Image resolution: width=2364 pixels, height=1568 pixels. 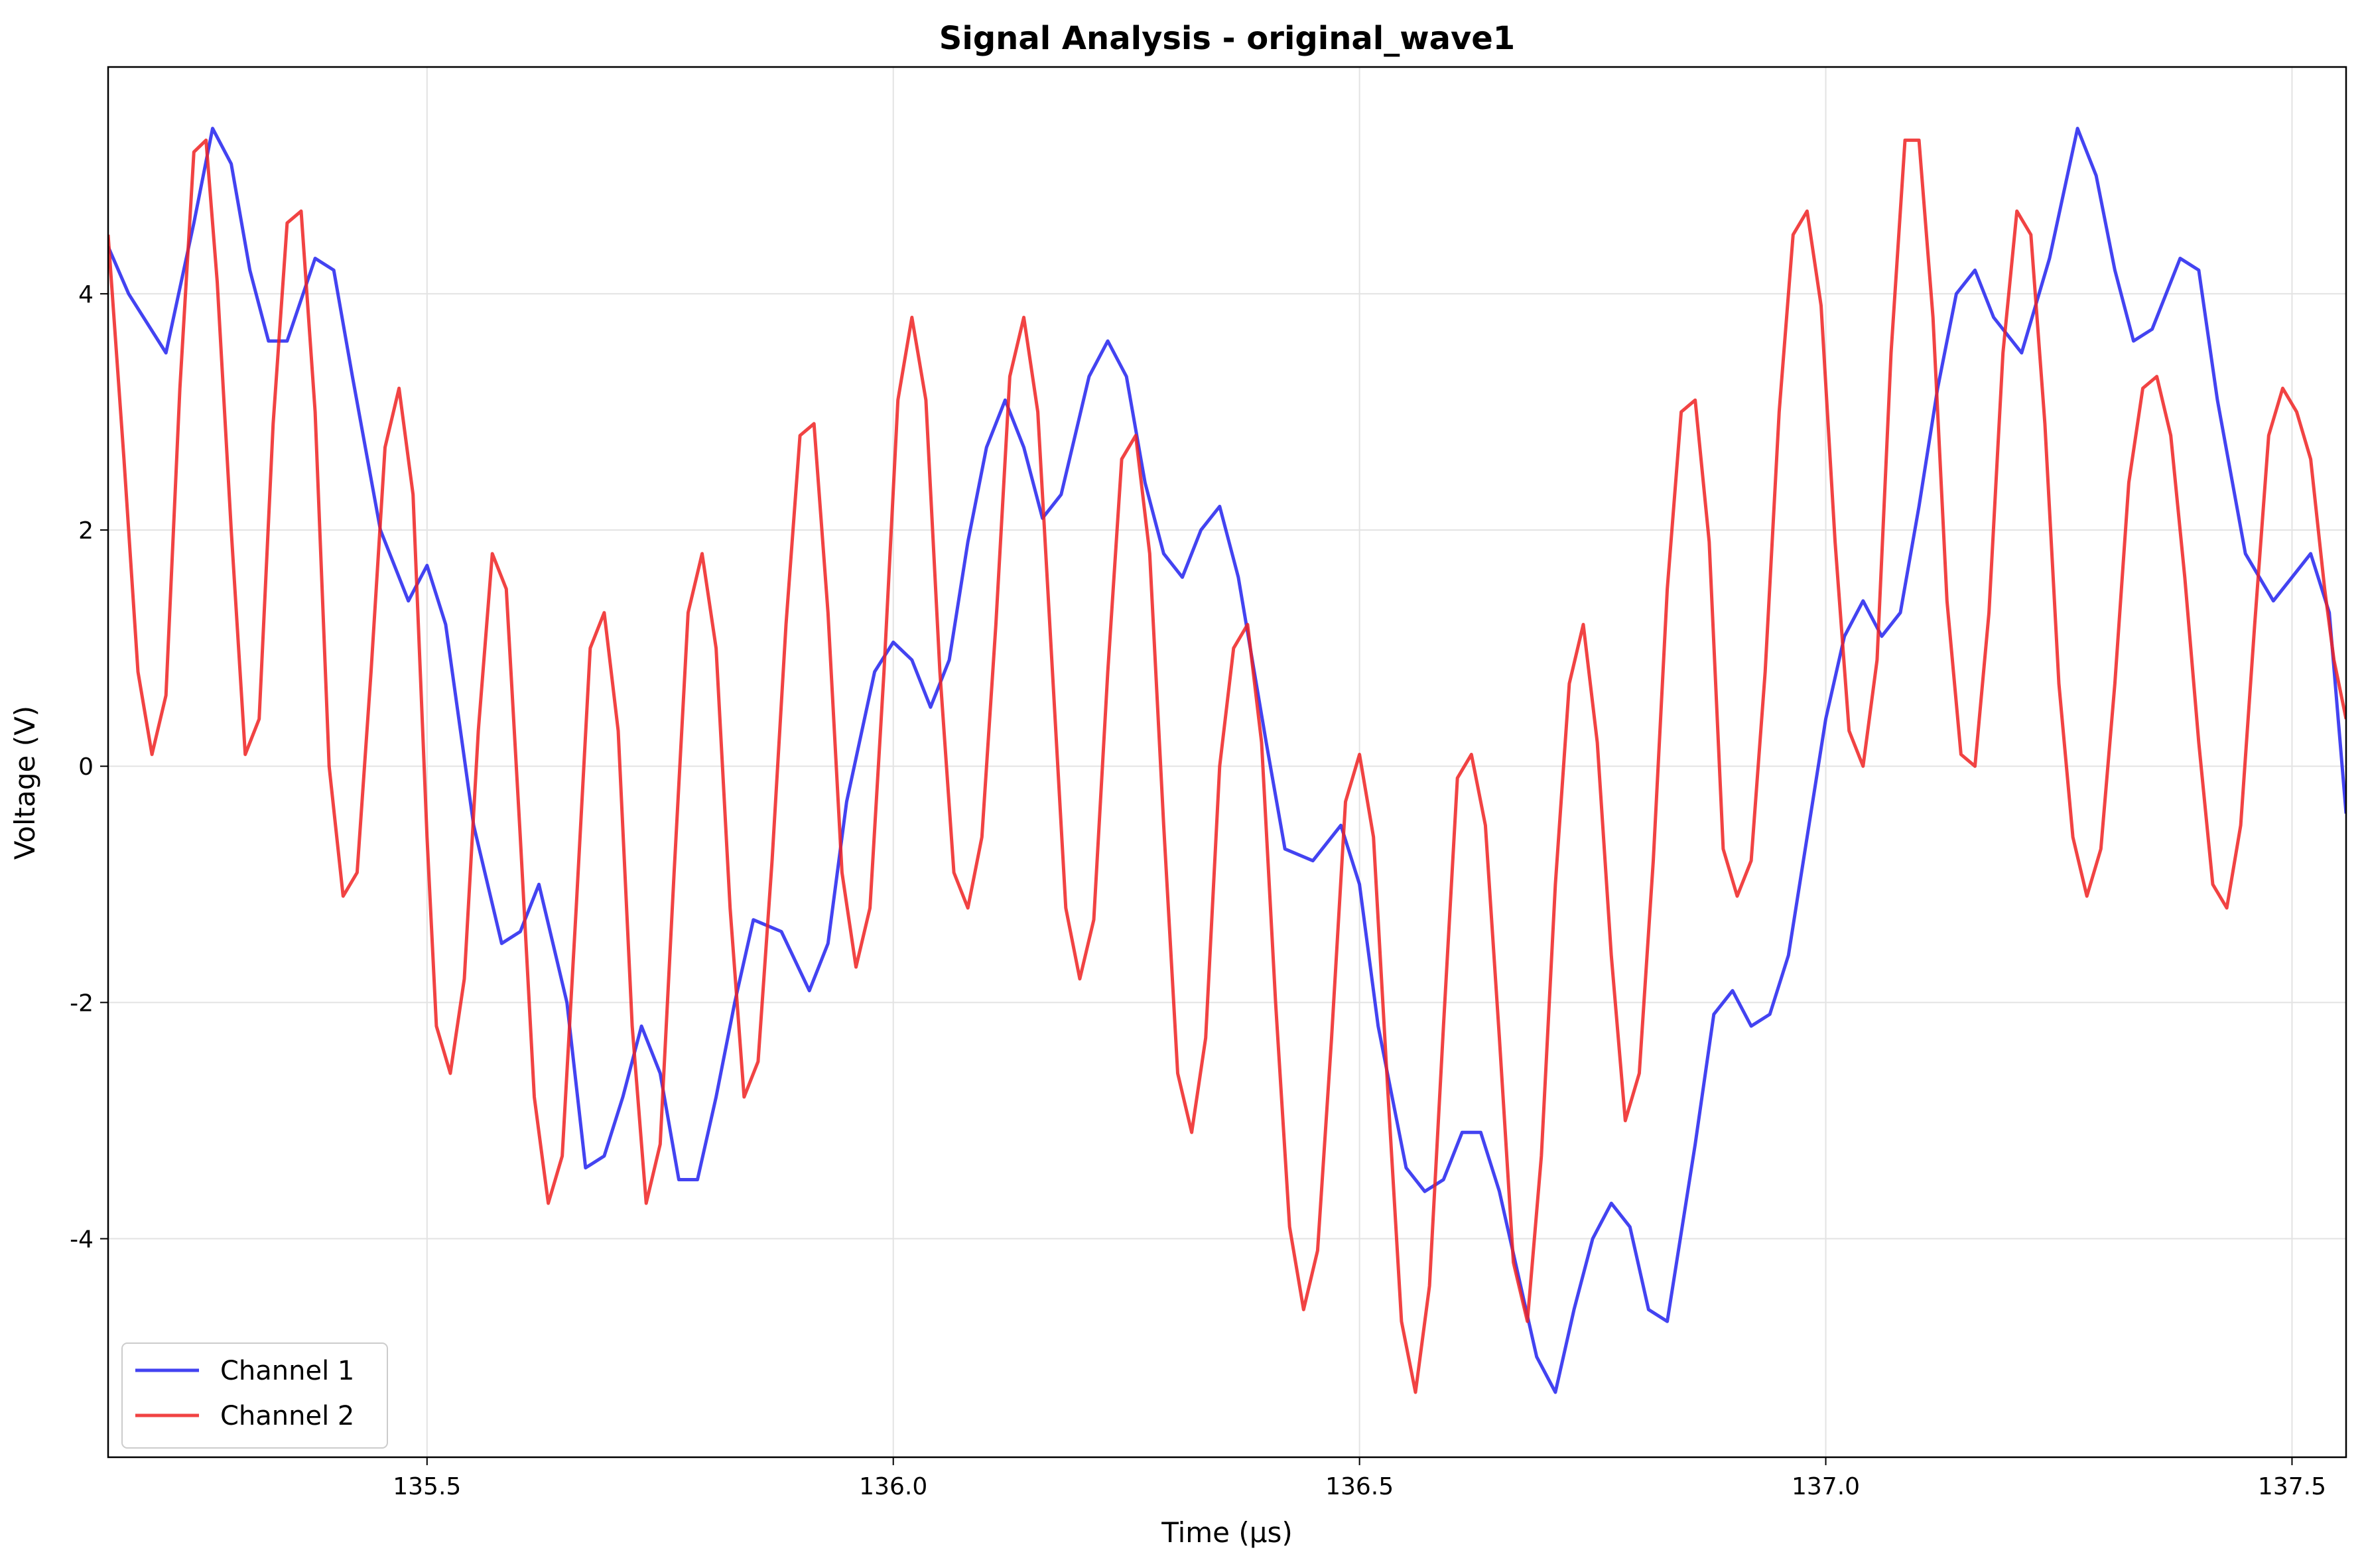 What do you see at coordinates (254, 1395) in the screenshot?
I see `legend: Channel 1 Channel 2` at bounding box center [254, 1395].